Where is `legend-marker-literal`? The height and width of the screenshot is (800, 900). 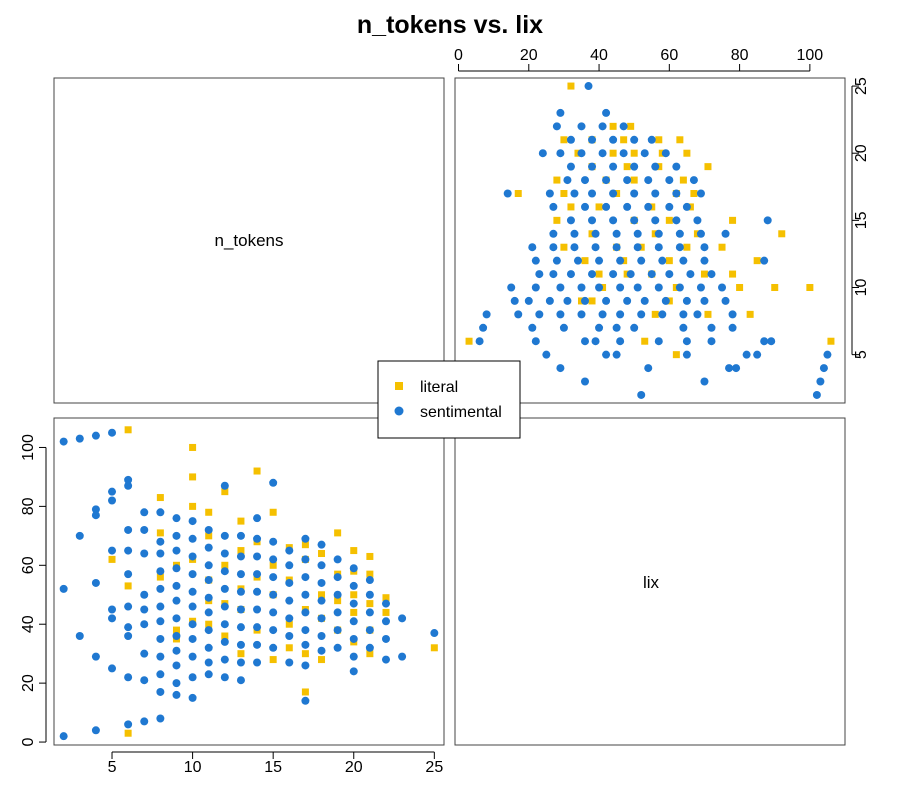 legend-marker-literal is located at coordinates (399, 386).